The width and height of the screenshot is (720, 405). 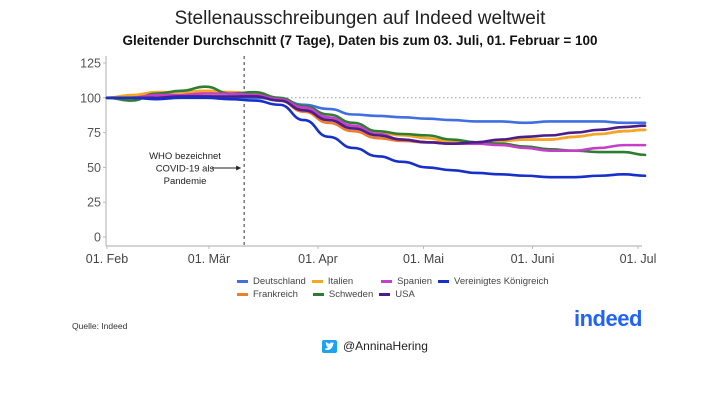 What do you see at coordinates (90, 64) in the screenshot?
I see `y-tick-label: 125` at bounding box center [90, 64].